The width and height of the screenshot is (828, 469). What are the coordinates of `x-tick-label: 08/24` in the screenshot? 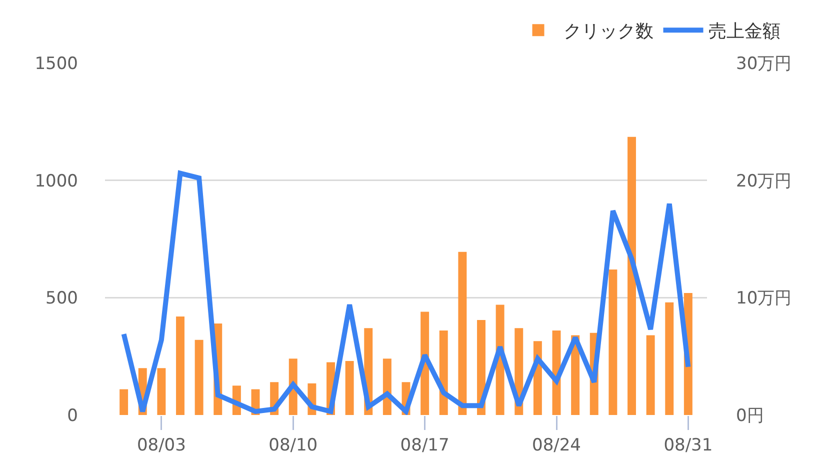 It's located at (556, 445).